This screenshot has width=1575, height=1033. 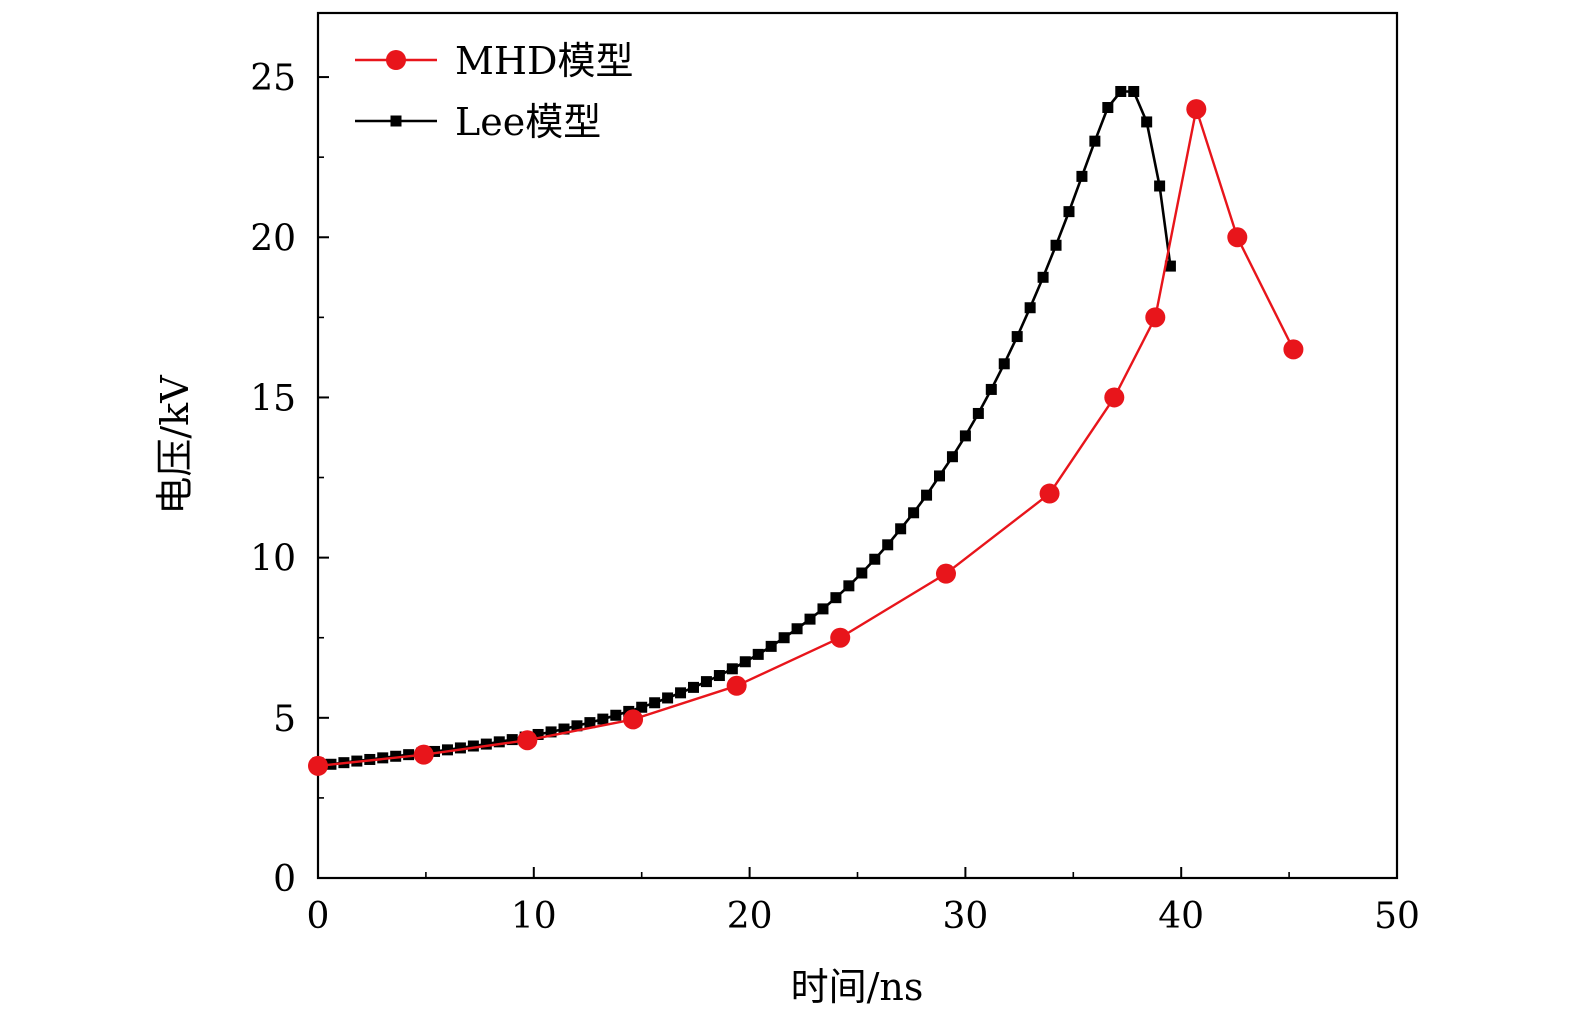 I want to click on x-tick-label: 10, so click(x=534, y=916).